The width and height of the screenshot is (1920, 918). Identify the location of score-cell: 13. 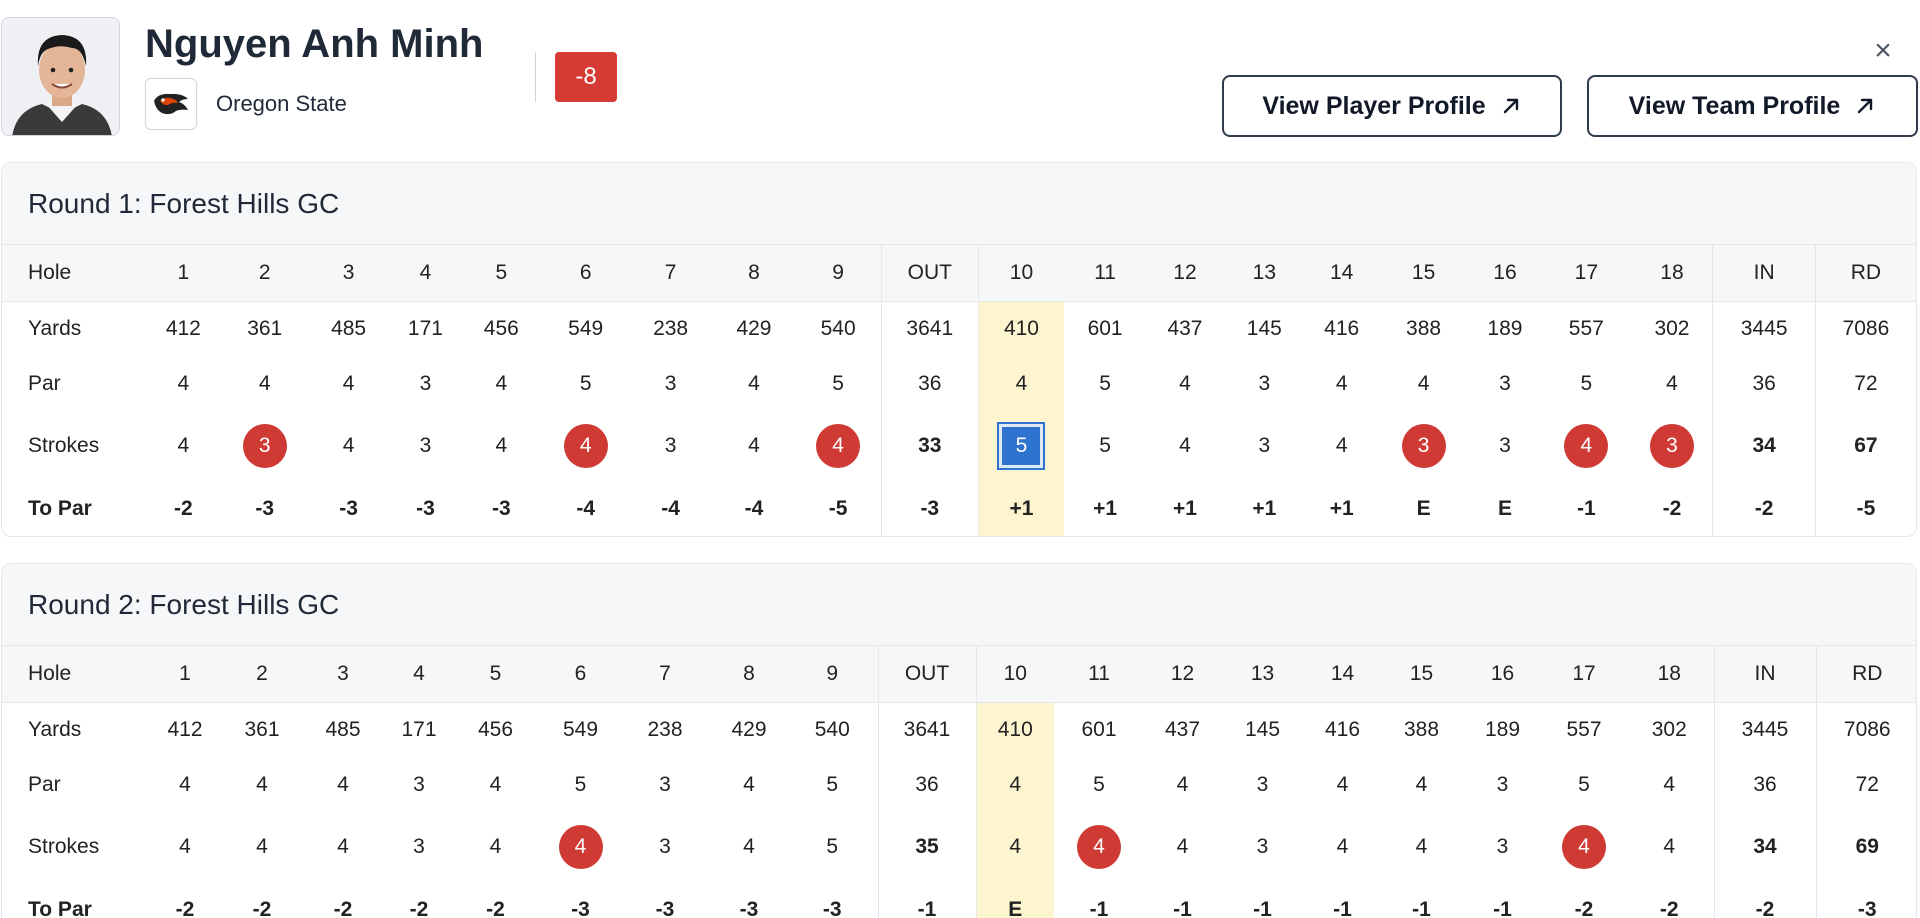
(1264, 273).